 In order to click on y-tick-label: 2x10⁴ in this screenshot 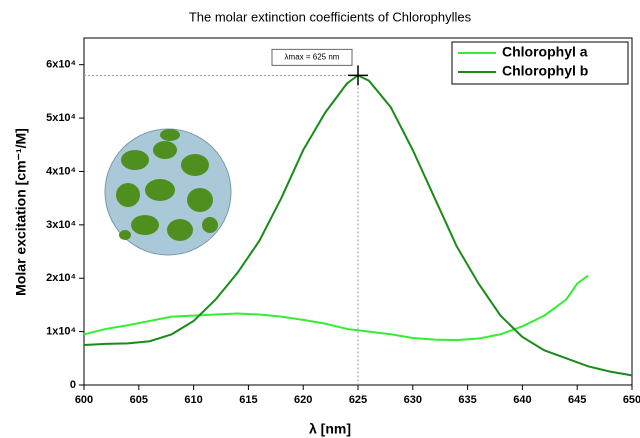, I will do `click(61, 278)`.